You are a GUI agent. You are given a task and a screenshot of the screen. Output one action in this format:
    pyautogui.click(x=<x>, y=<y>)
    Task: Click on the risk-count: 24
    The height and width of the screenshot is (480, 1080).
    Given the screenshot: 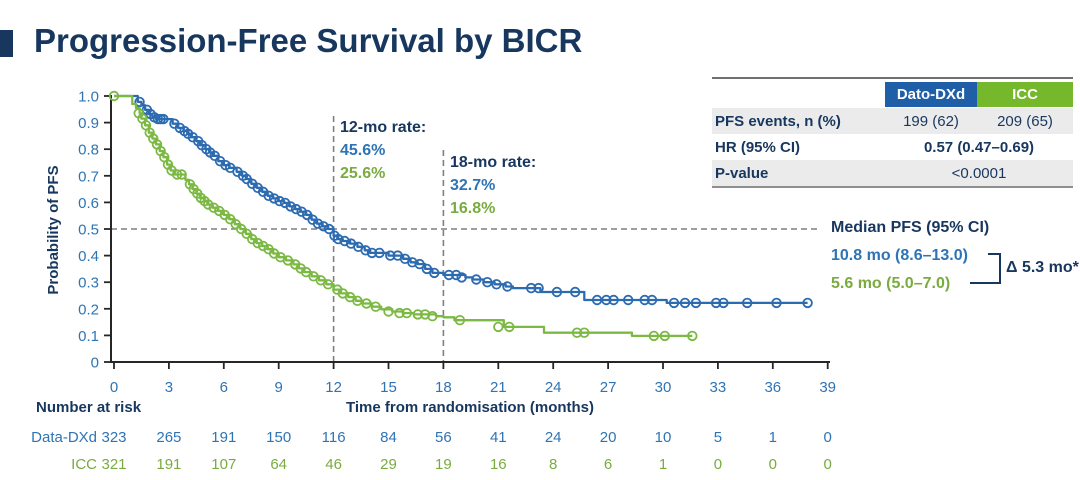 What is the action you would take?
    pyautogui.click(x=553, y=437)
    